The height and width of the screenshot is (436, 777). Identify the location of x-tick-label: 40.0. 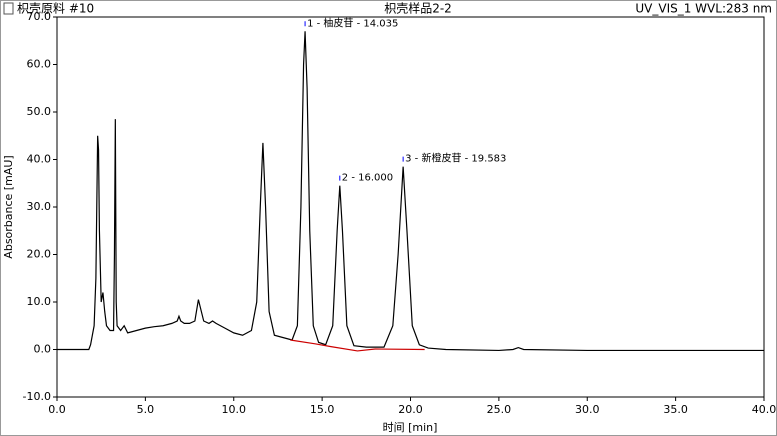
(764, 409).